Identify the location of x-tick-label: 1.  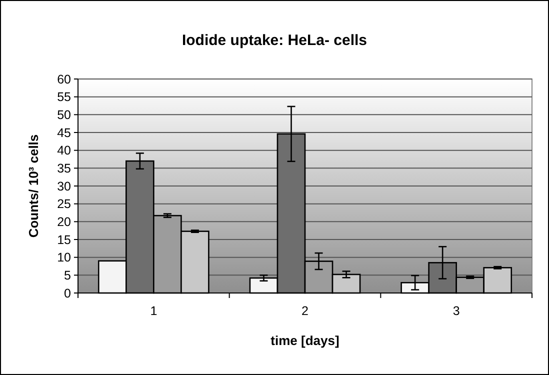
(154, 311).